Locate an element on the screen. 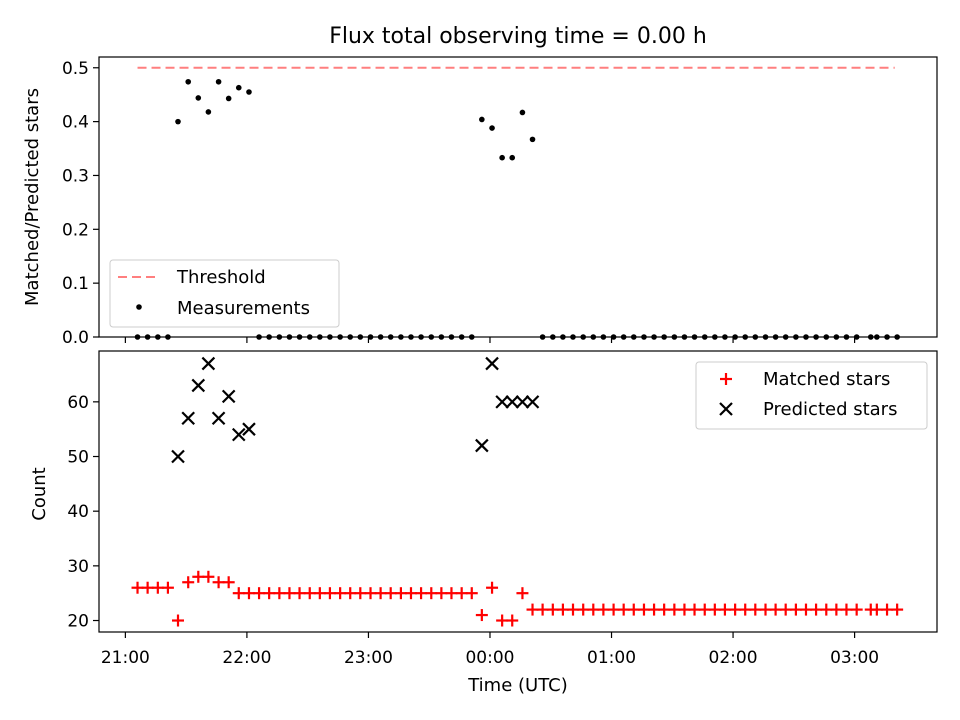  legend-predicted-label: Predicted stars is located at coordinates (830, 409).